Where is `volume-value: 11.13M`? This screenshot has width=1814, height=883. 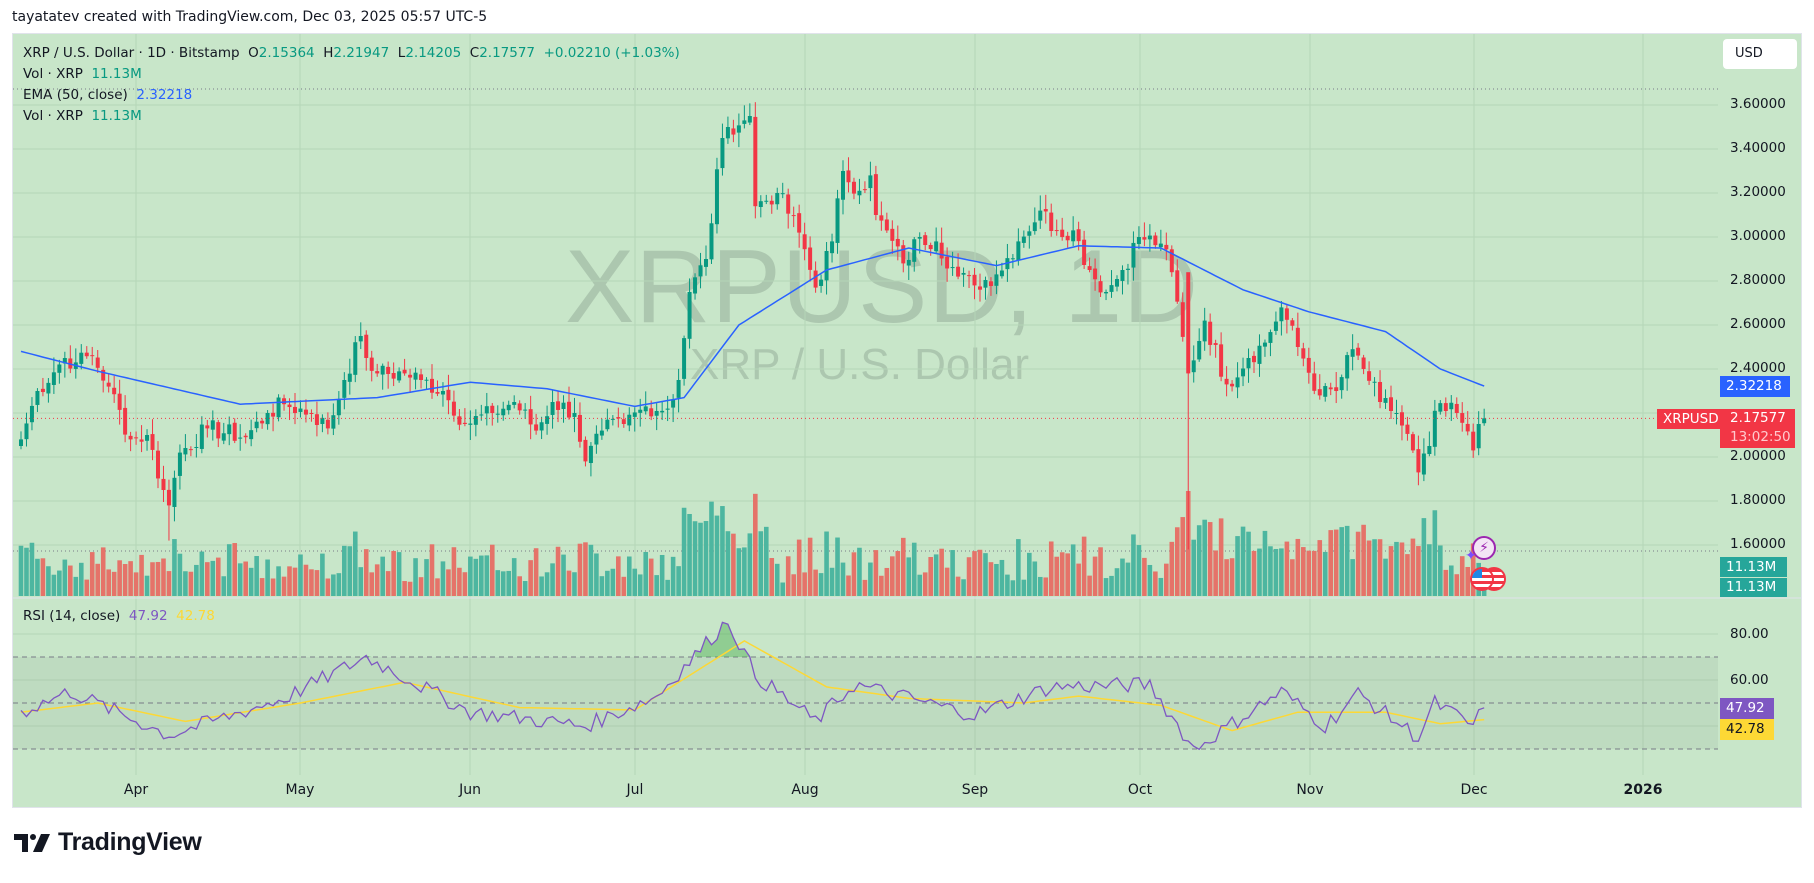 volume-value: 11.13M is located at coordinates (116, 74).